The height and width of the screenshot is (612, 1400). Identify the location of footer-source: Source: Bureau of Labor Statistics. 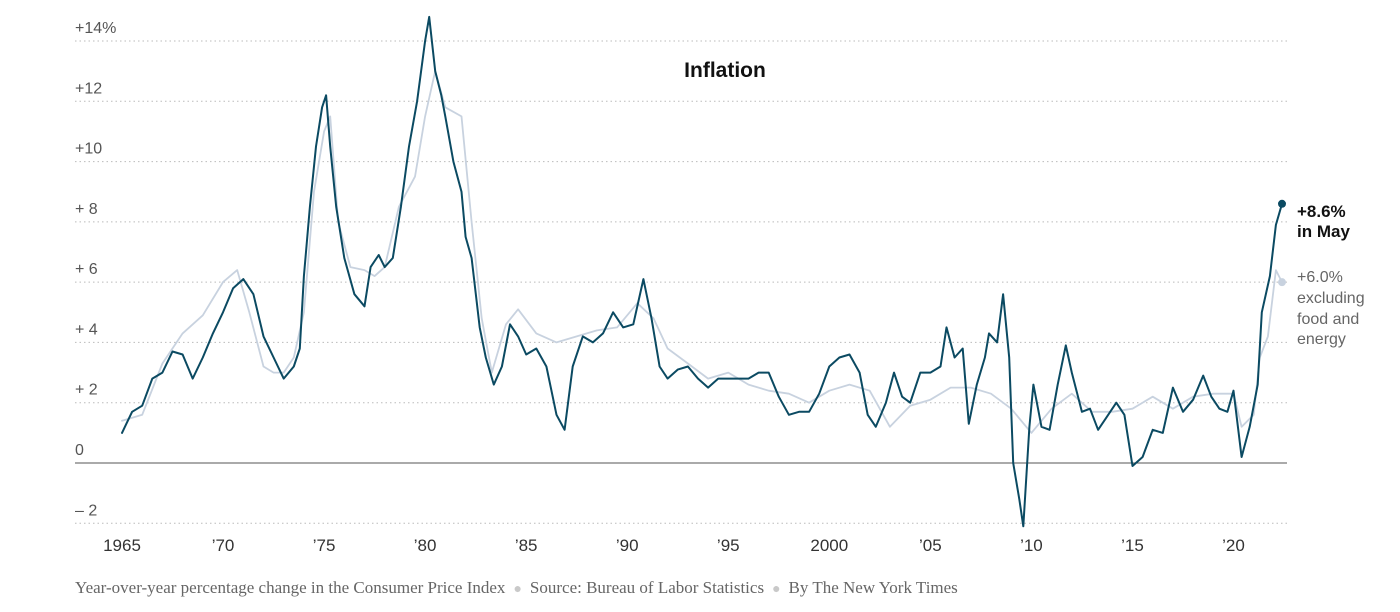
(647, 587).